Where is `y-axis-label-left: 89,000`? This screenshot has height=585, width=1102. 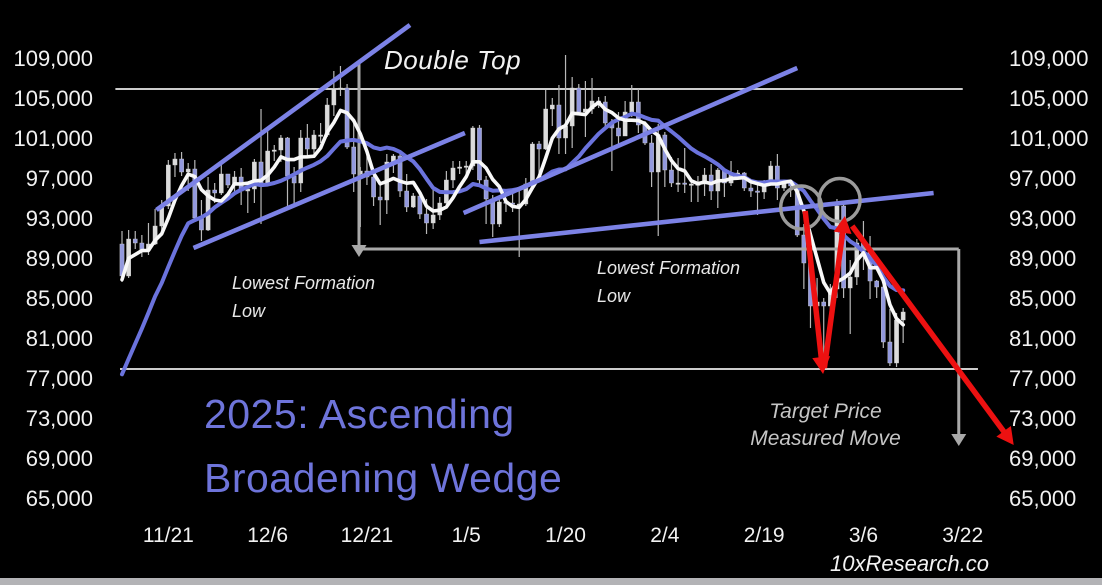
y-axis-label-left: 89,000 is located at coordinates (59, 258).